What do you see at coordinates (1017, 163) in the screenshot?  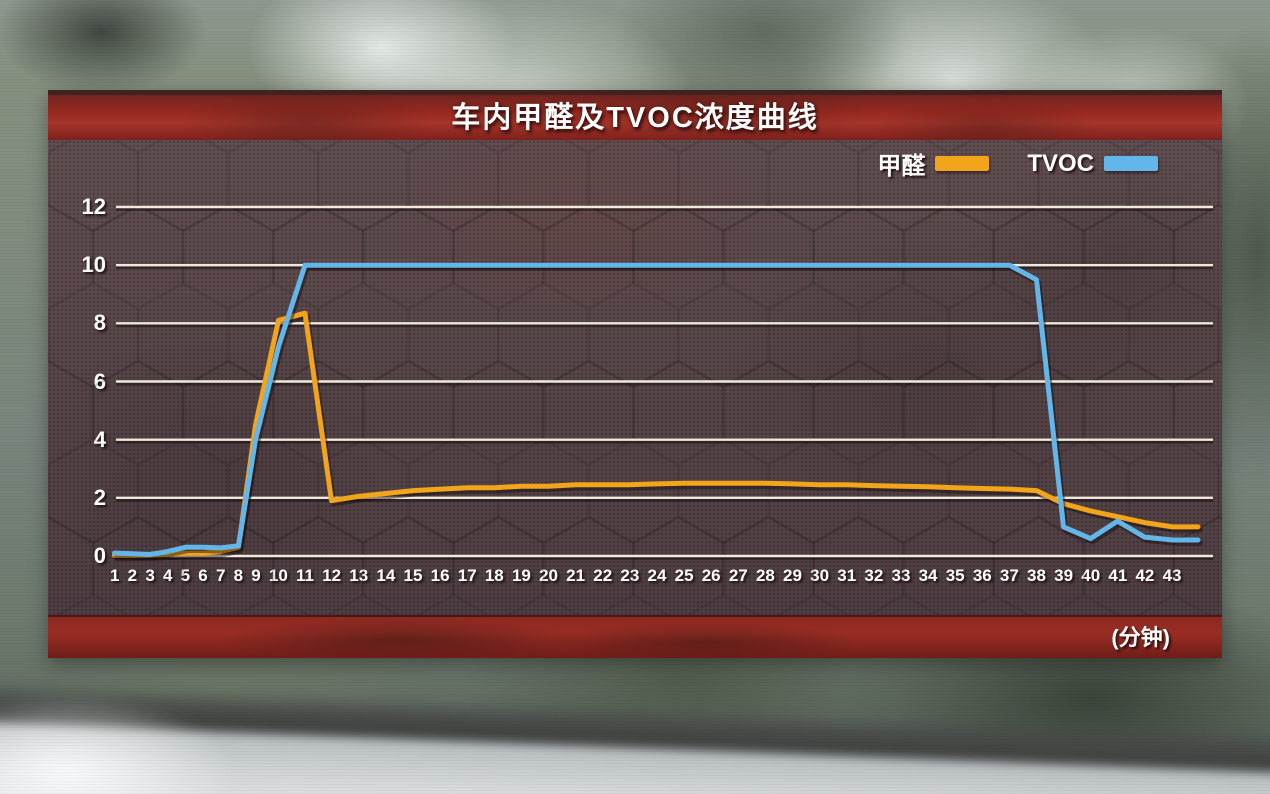 I see `chart-legend: 甲醛 TVOC` at bounding box center [1017, 163].